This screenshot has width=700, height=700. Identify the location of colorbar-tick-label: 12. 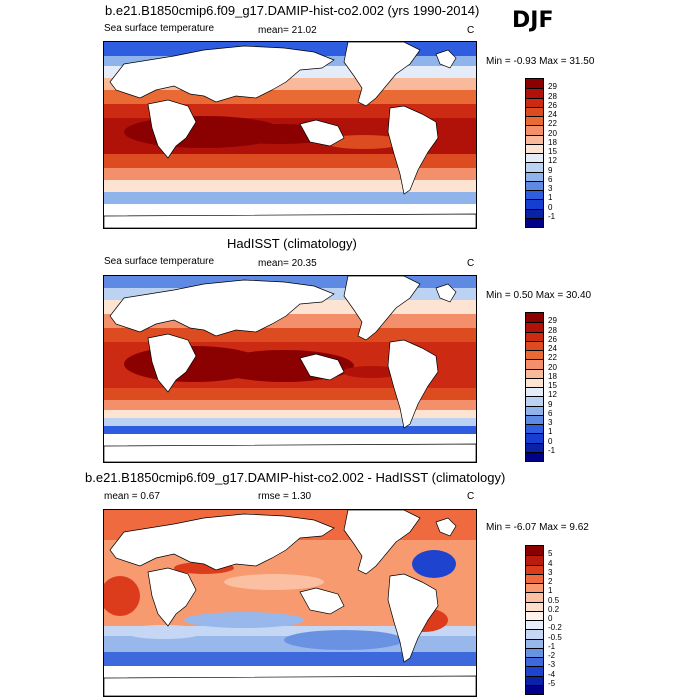
(552, 161).